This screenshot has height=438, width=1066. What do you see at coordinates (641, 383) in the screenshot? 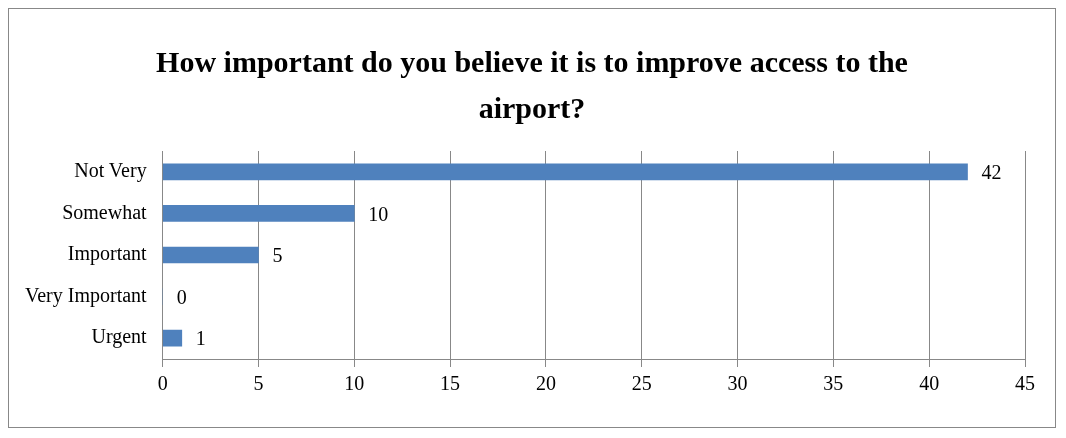
I see `x-tick-label: 25` at bounding box center [641, 383].